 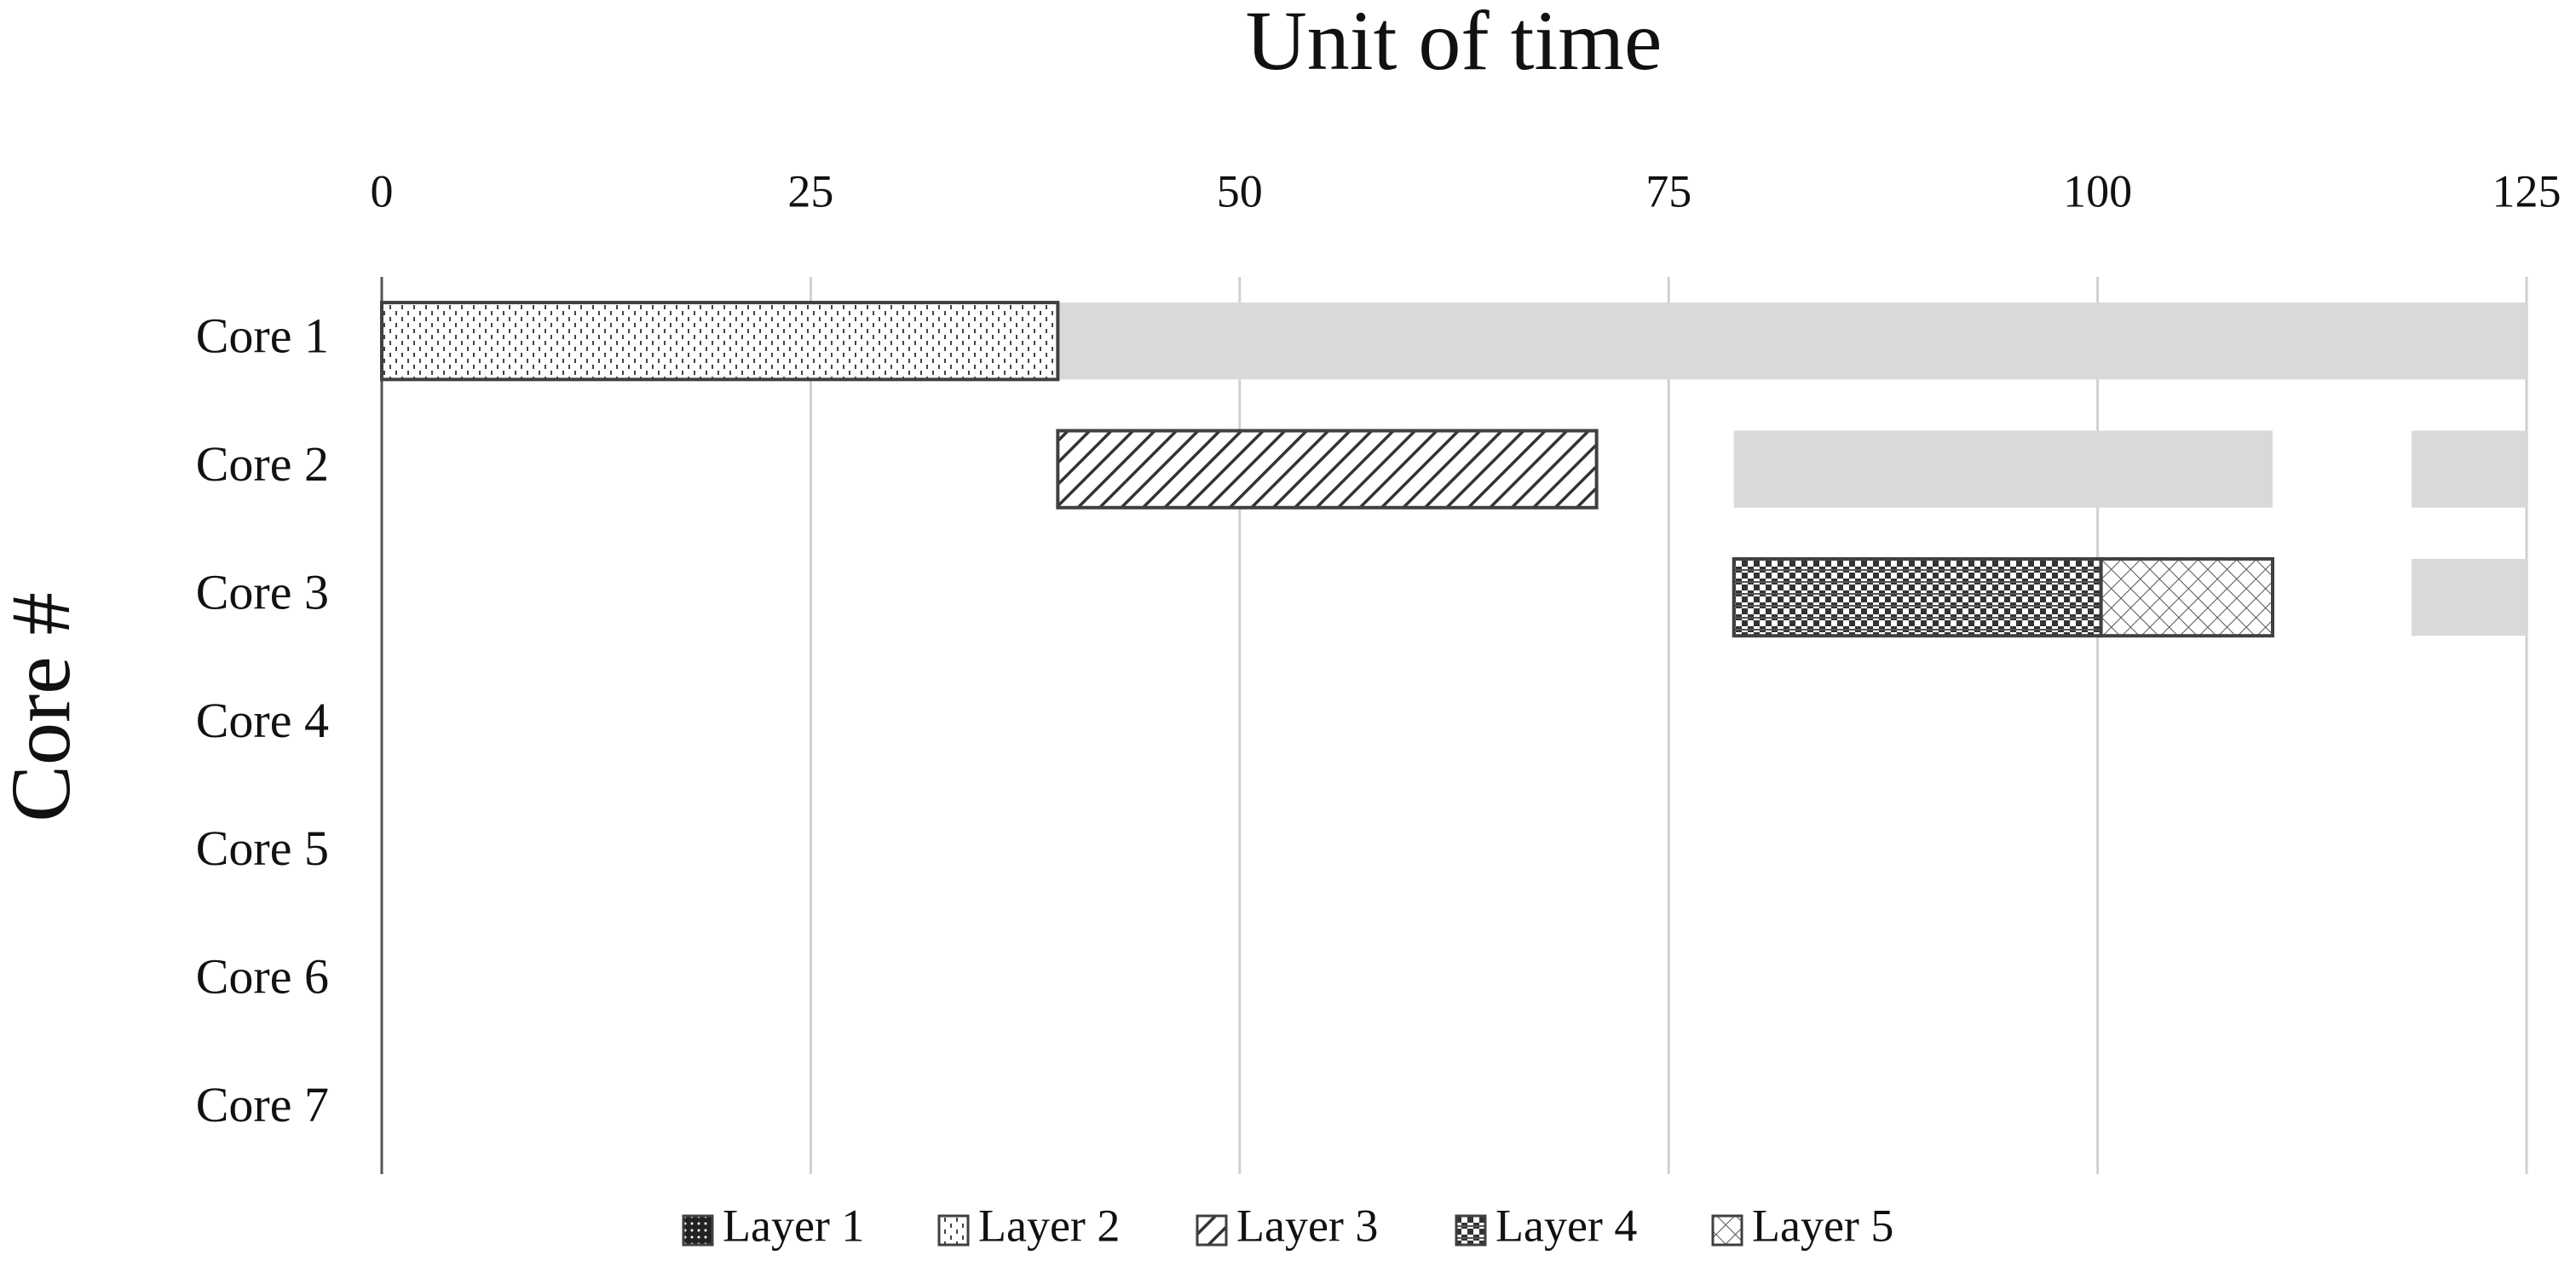 I want to click on y-tick-label: Core 2, so click(x=262, y=464).